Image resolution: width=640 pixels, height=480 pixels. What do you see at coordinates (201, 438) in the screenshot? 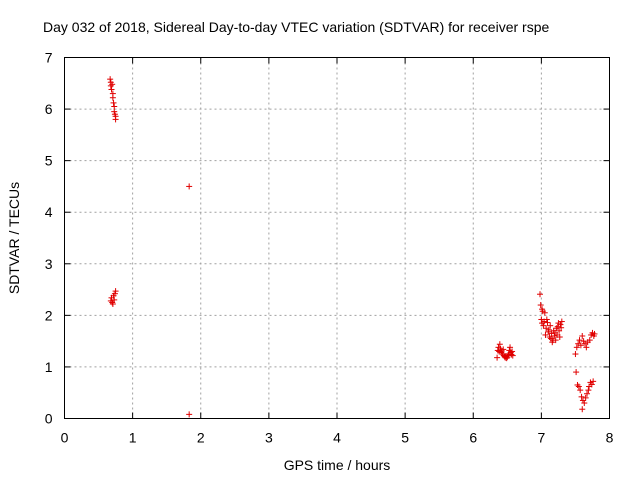
I see `x-tick-label: 2` at bounding box center [201, 438].